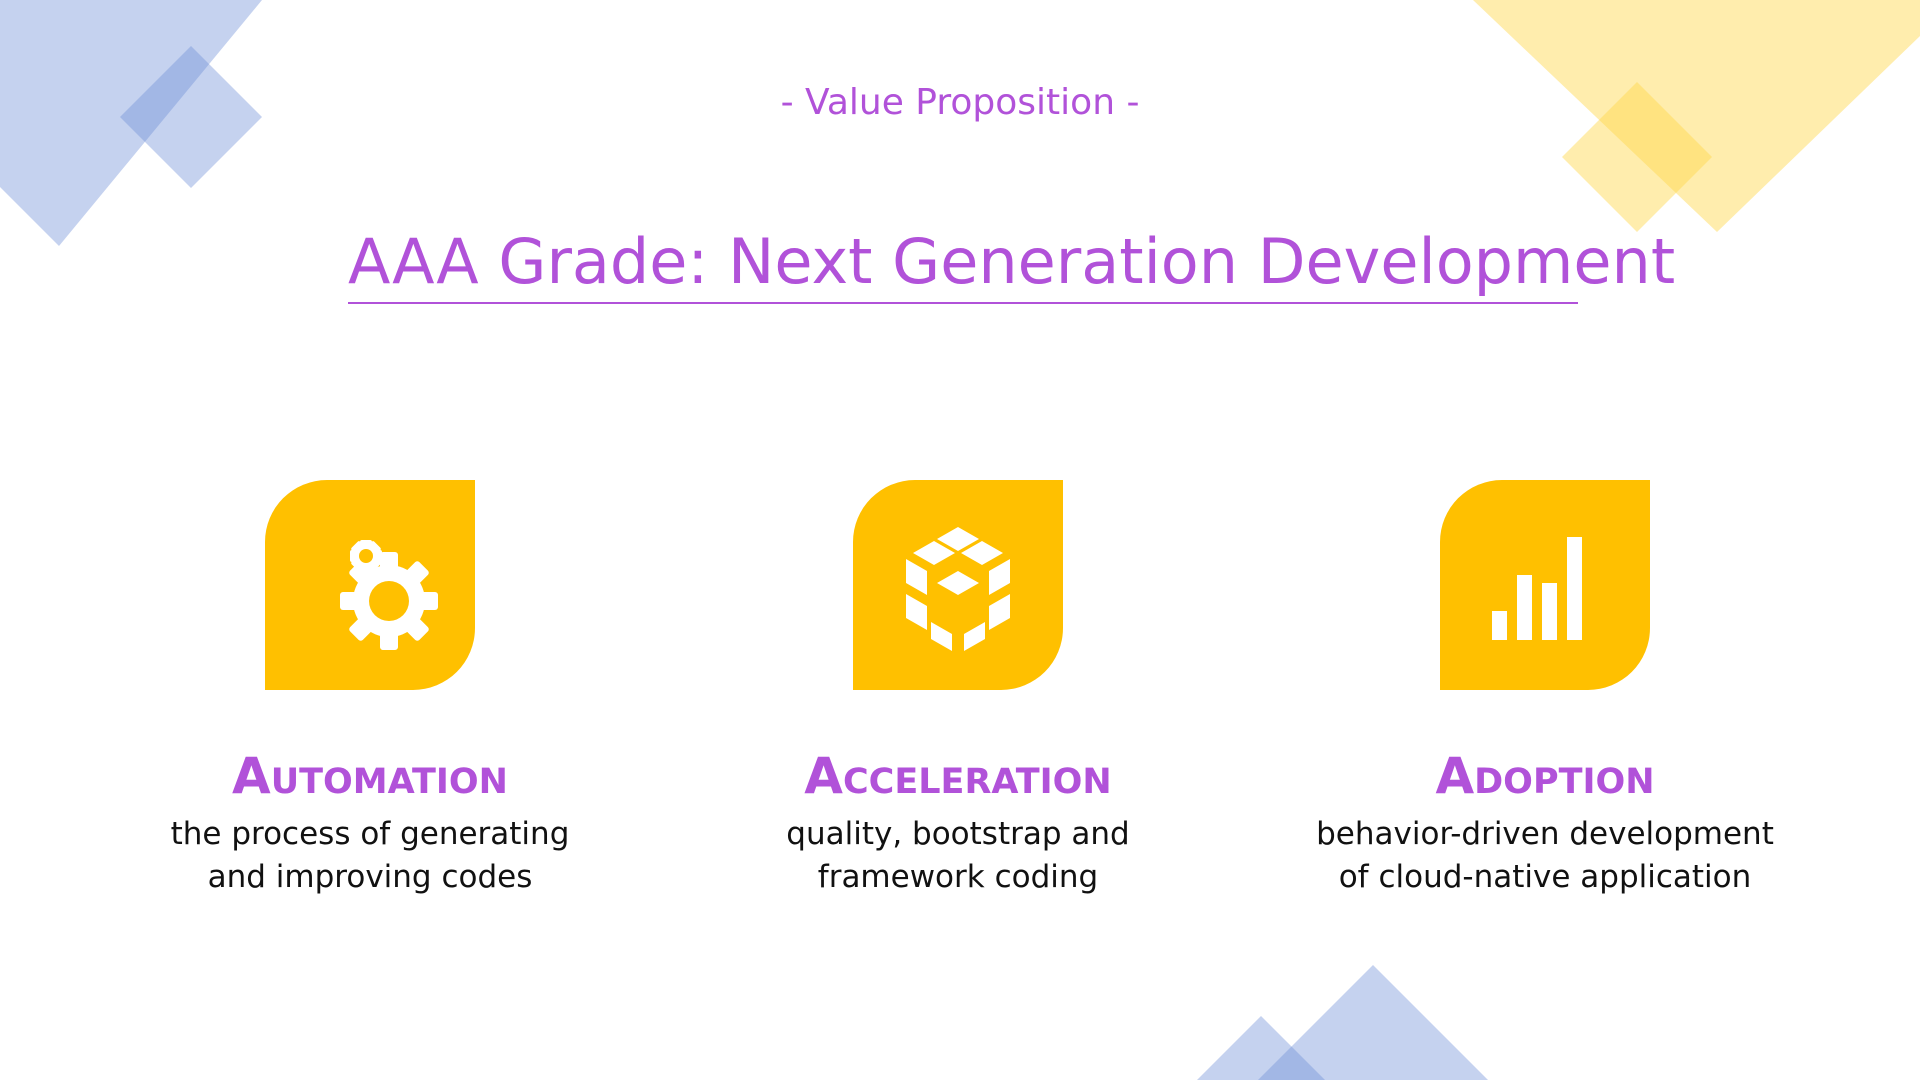 This screenshot has height=1080, width=1920. Describe the element at coordinates (958, 776) in the screenshot. I see `feature-heading: Acceleration` at that location.